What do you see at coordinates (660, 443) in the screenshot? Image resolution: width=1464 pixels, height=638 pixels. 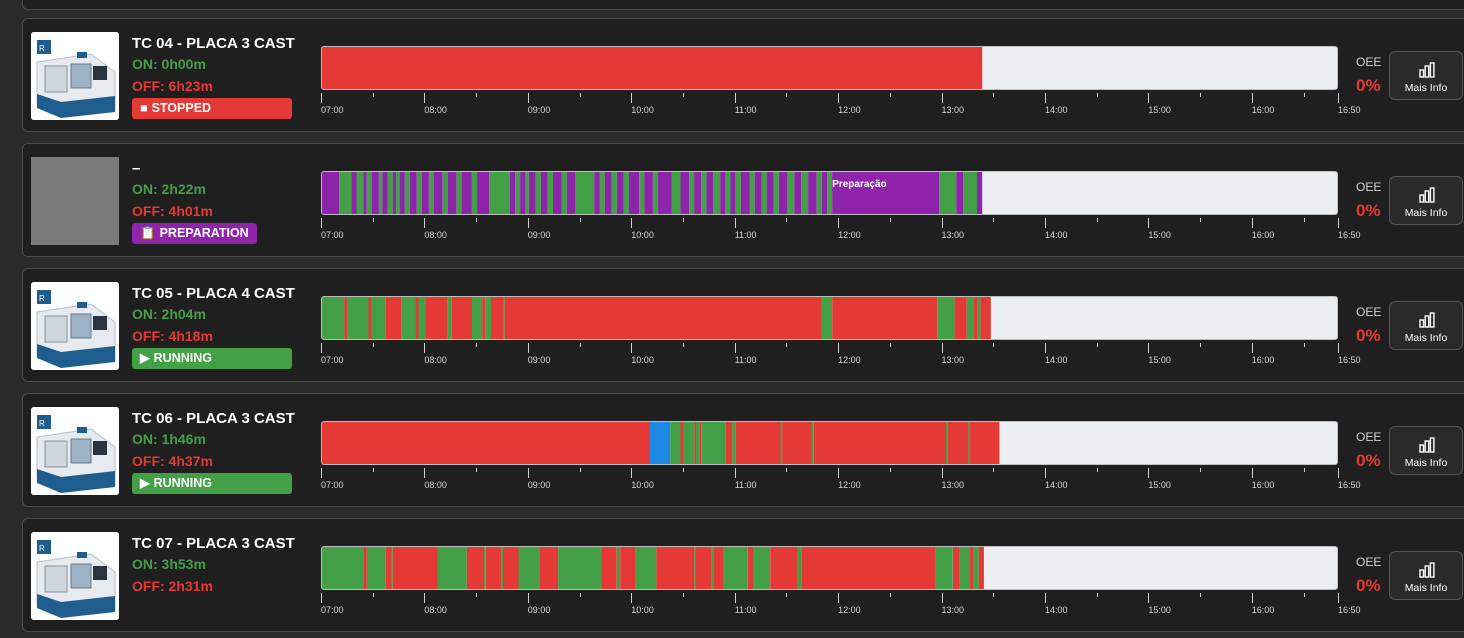 I see `timeline-segment-setup` at bounding box center [660, 443].